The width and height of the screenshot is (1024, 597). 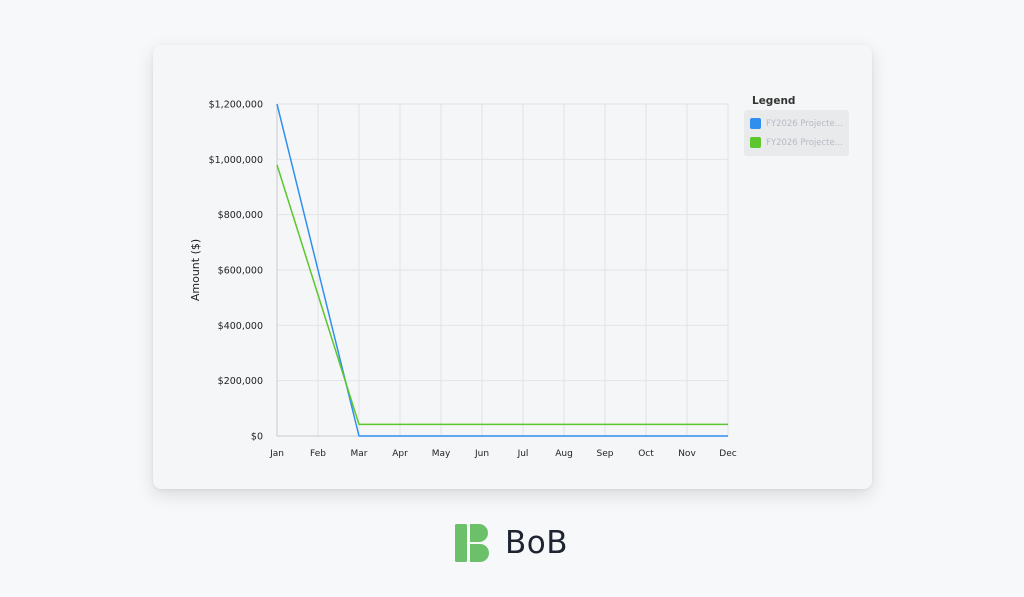 I want to click on bob-logo-icon, so click(x=472, y=543).